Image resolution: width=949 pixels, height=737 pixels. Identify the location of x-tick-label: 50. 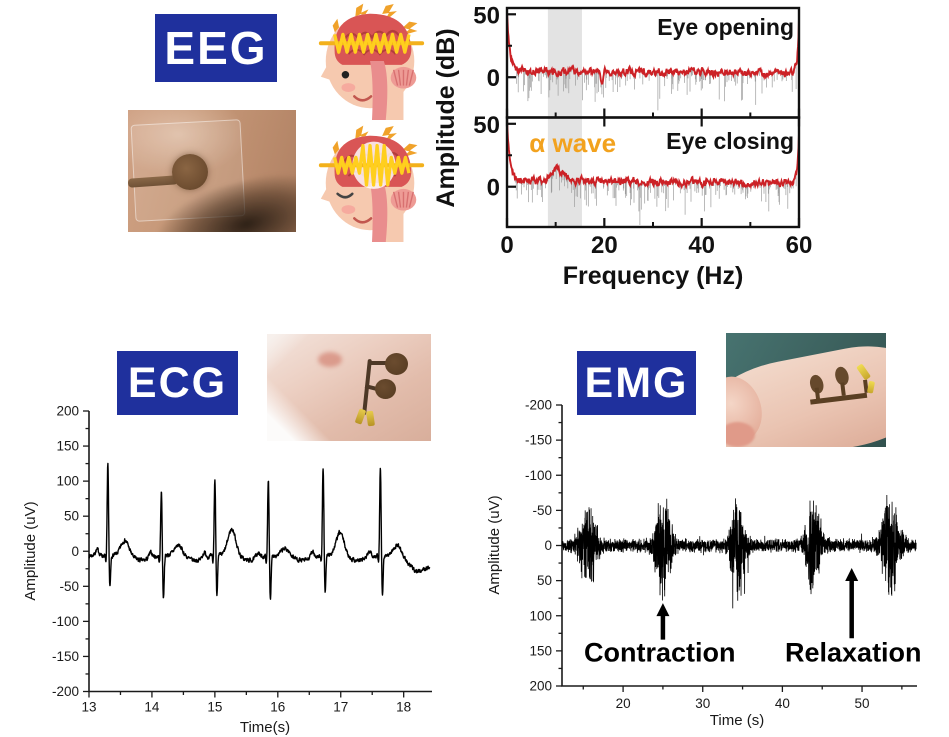
(862, 703).